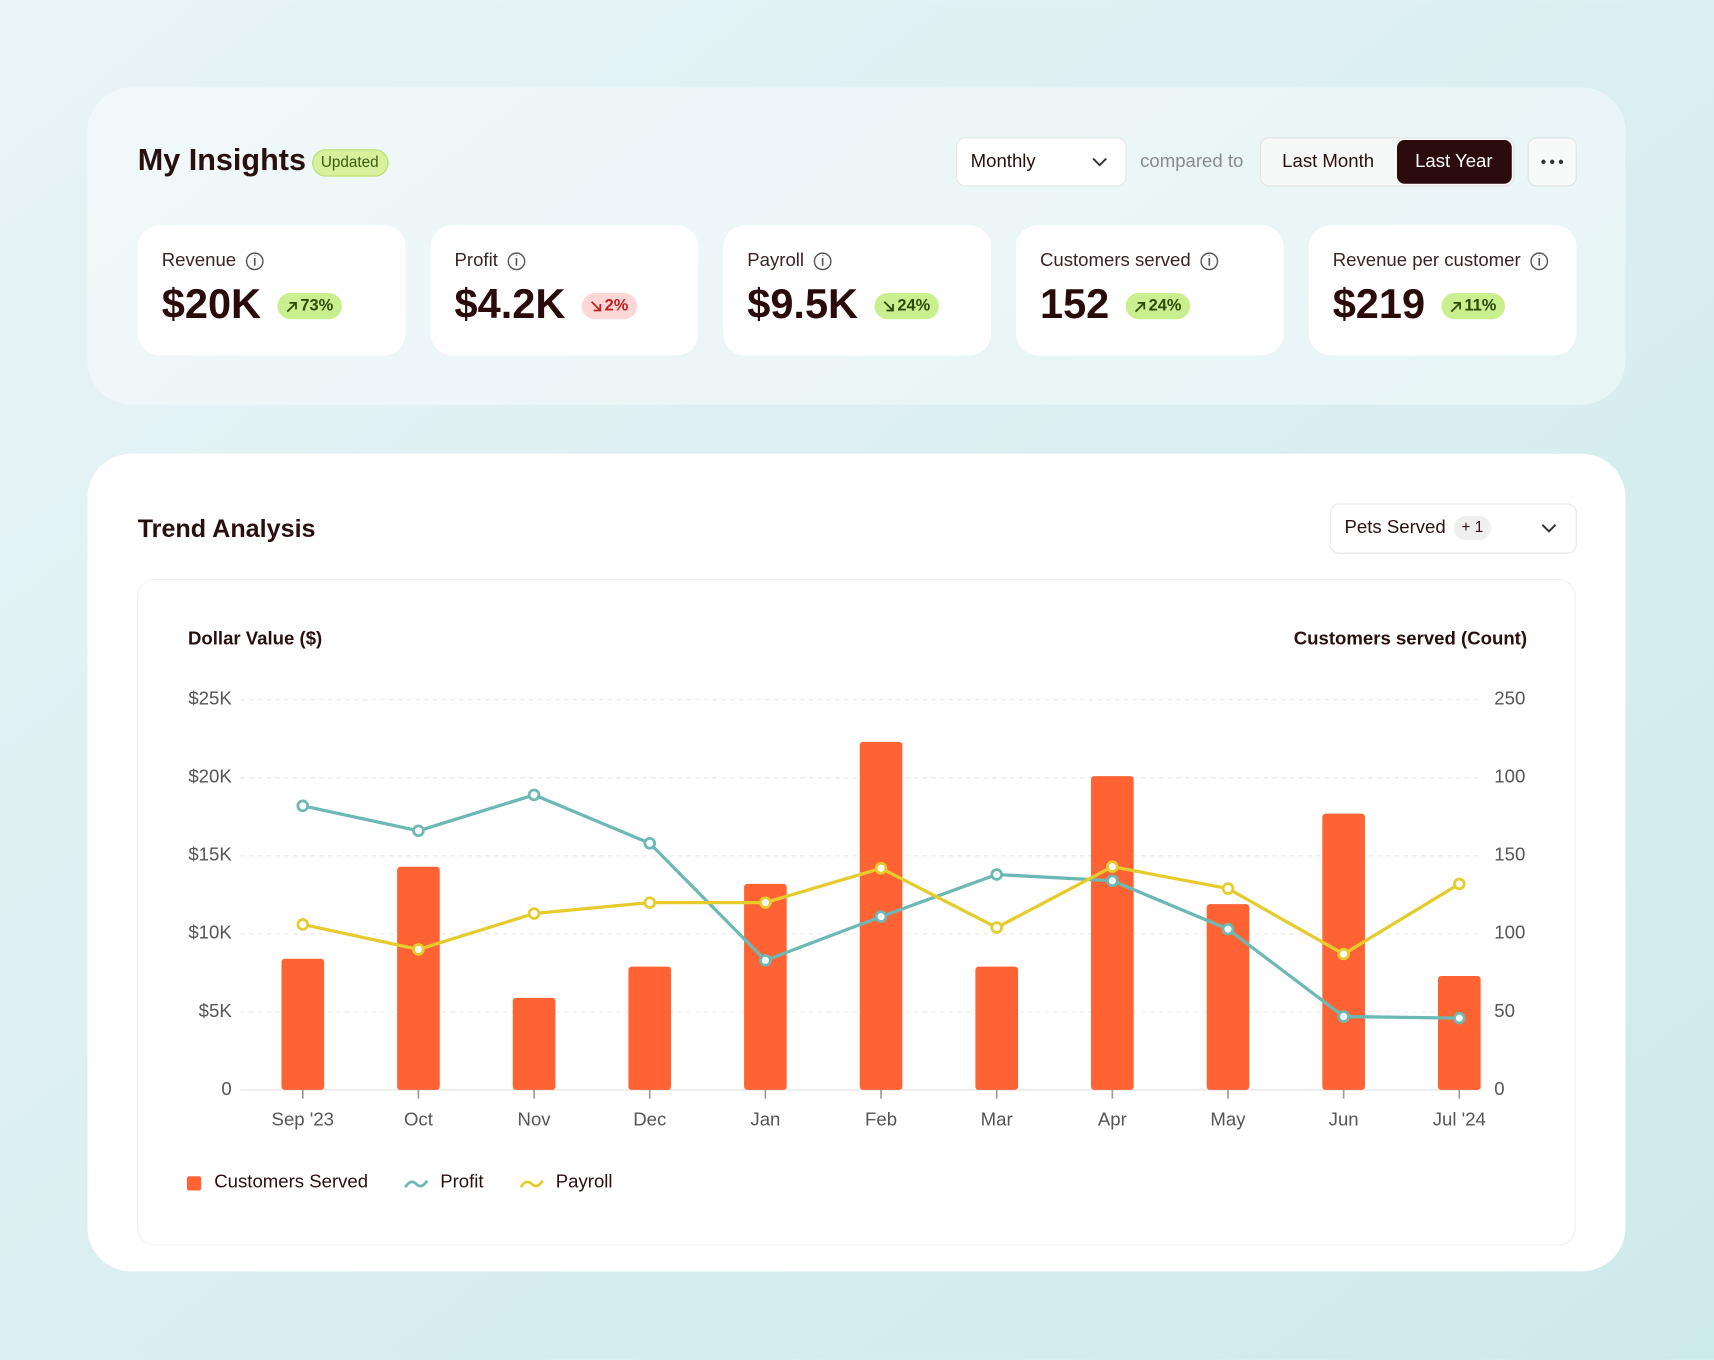  I want to click on updated-badge, so click(350, 163).